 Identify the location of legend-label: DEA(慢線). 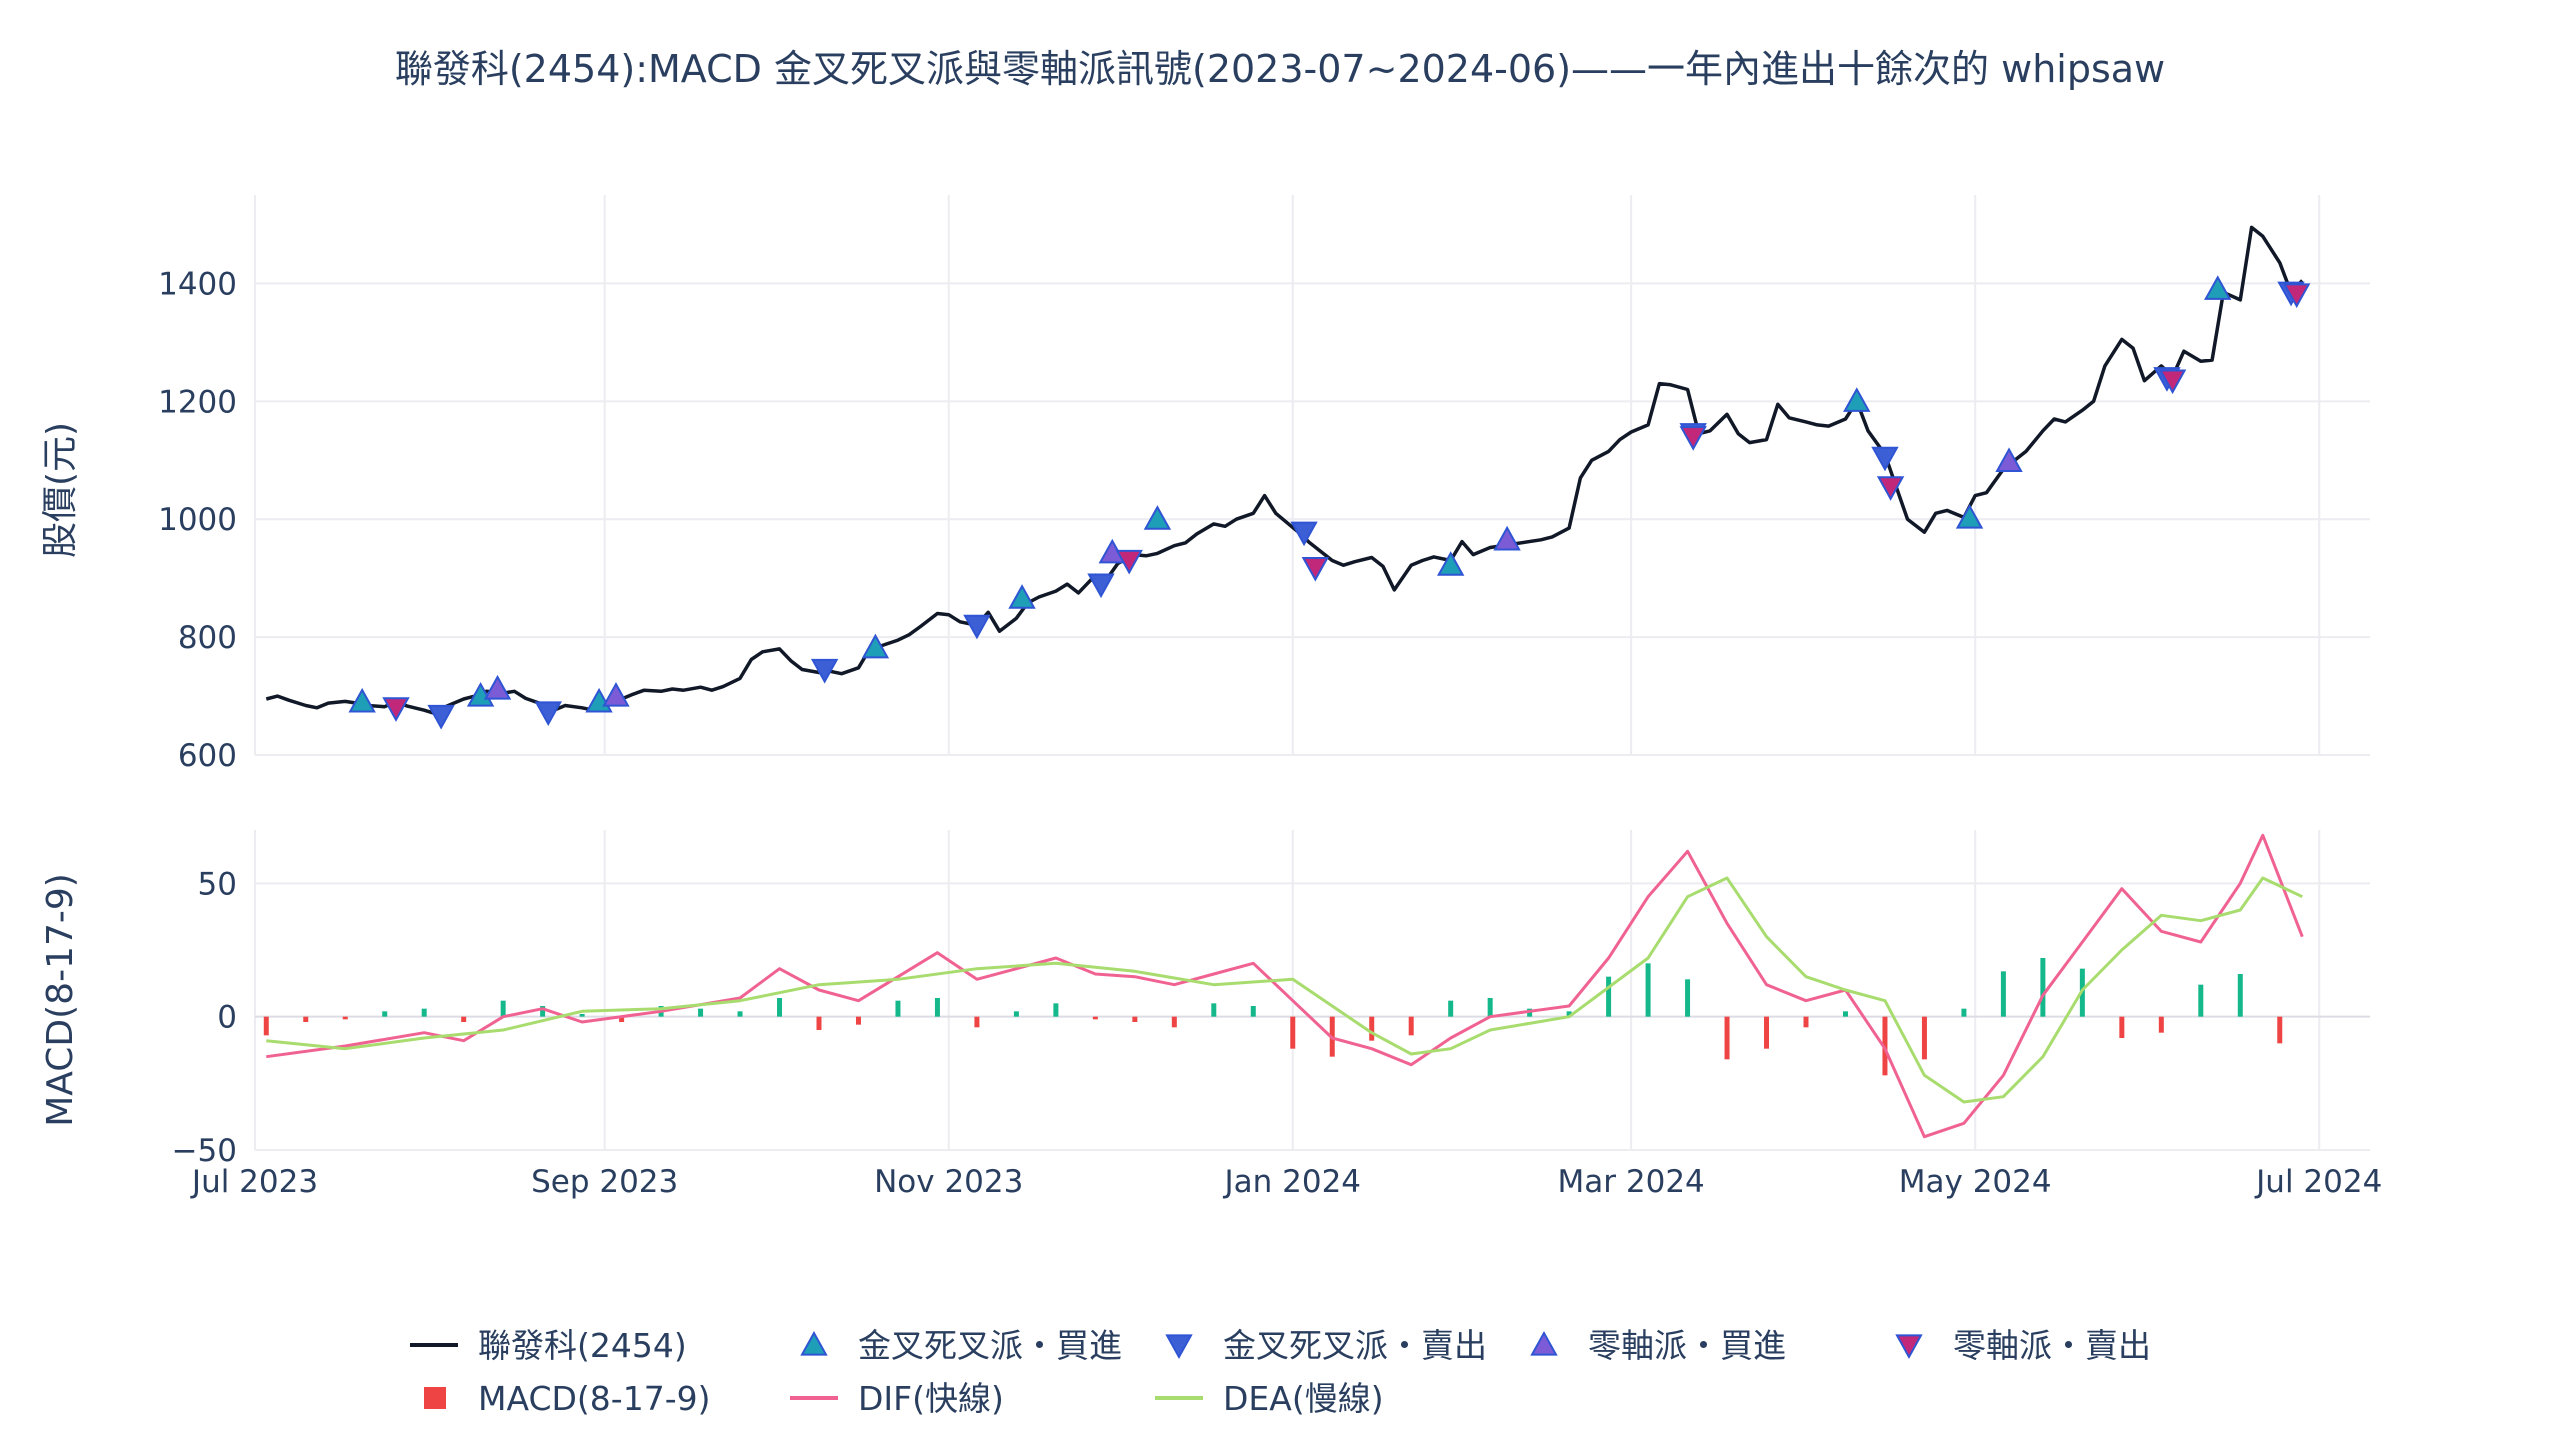
(1303, 1398).